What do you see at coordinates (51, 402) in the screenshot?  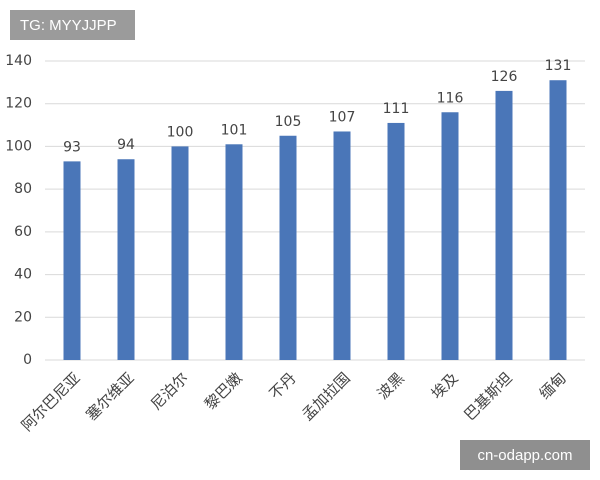 I see `x-tick-label: 阿尔巴尼亚` at bounding box center [51, 402].